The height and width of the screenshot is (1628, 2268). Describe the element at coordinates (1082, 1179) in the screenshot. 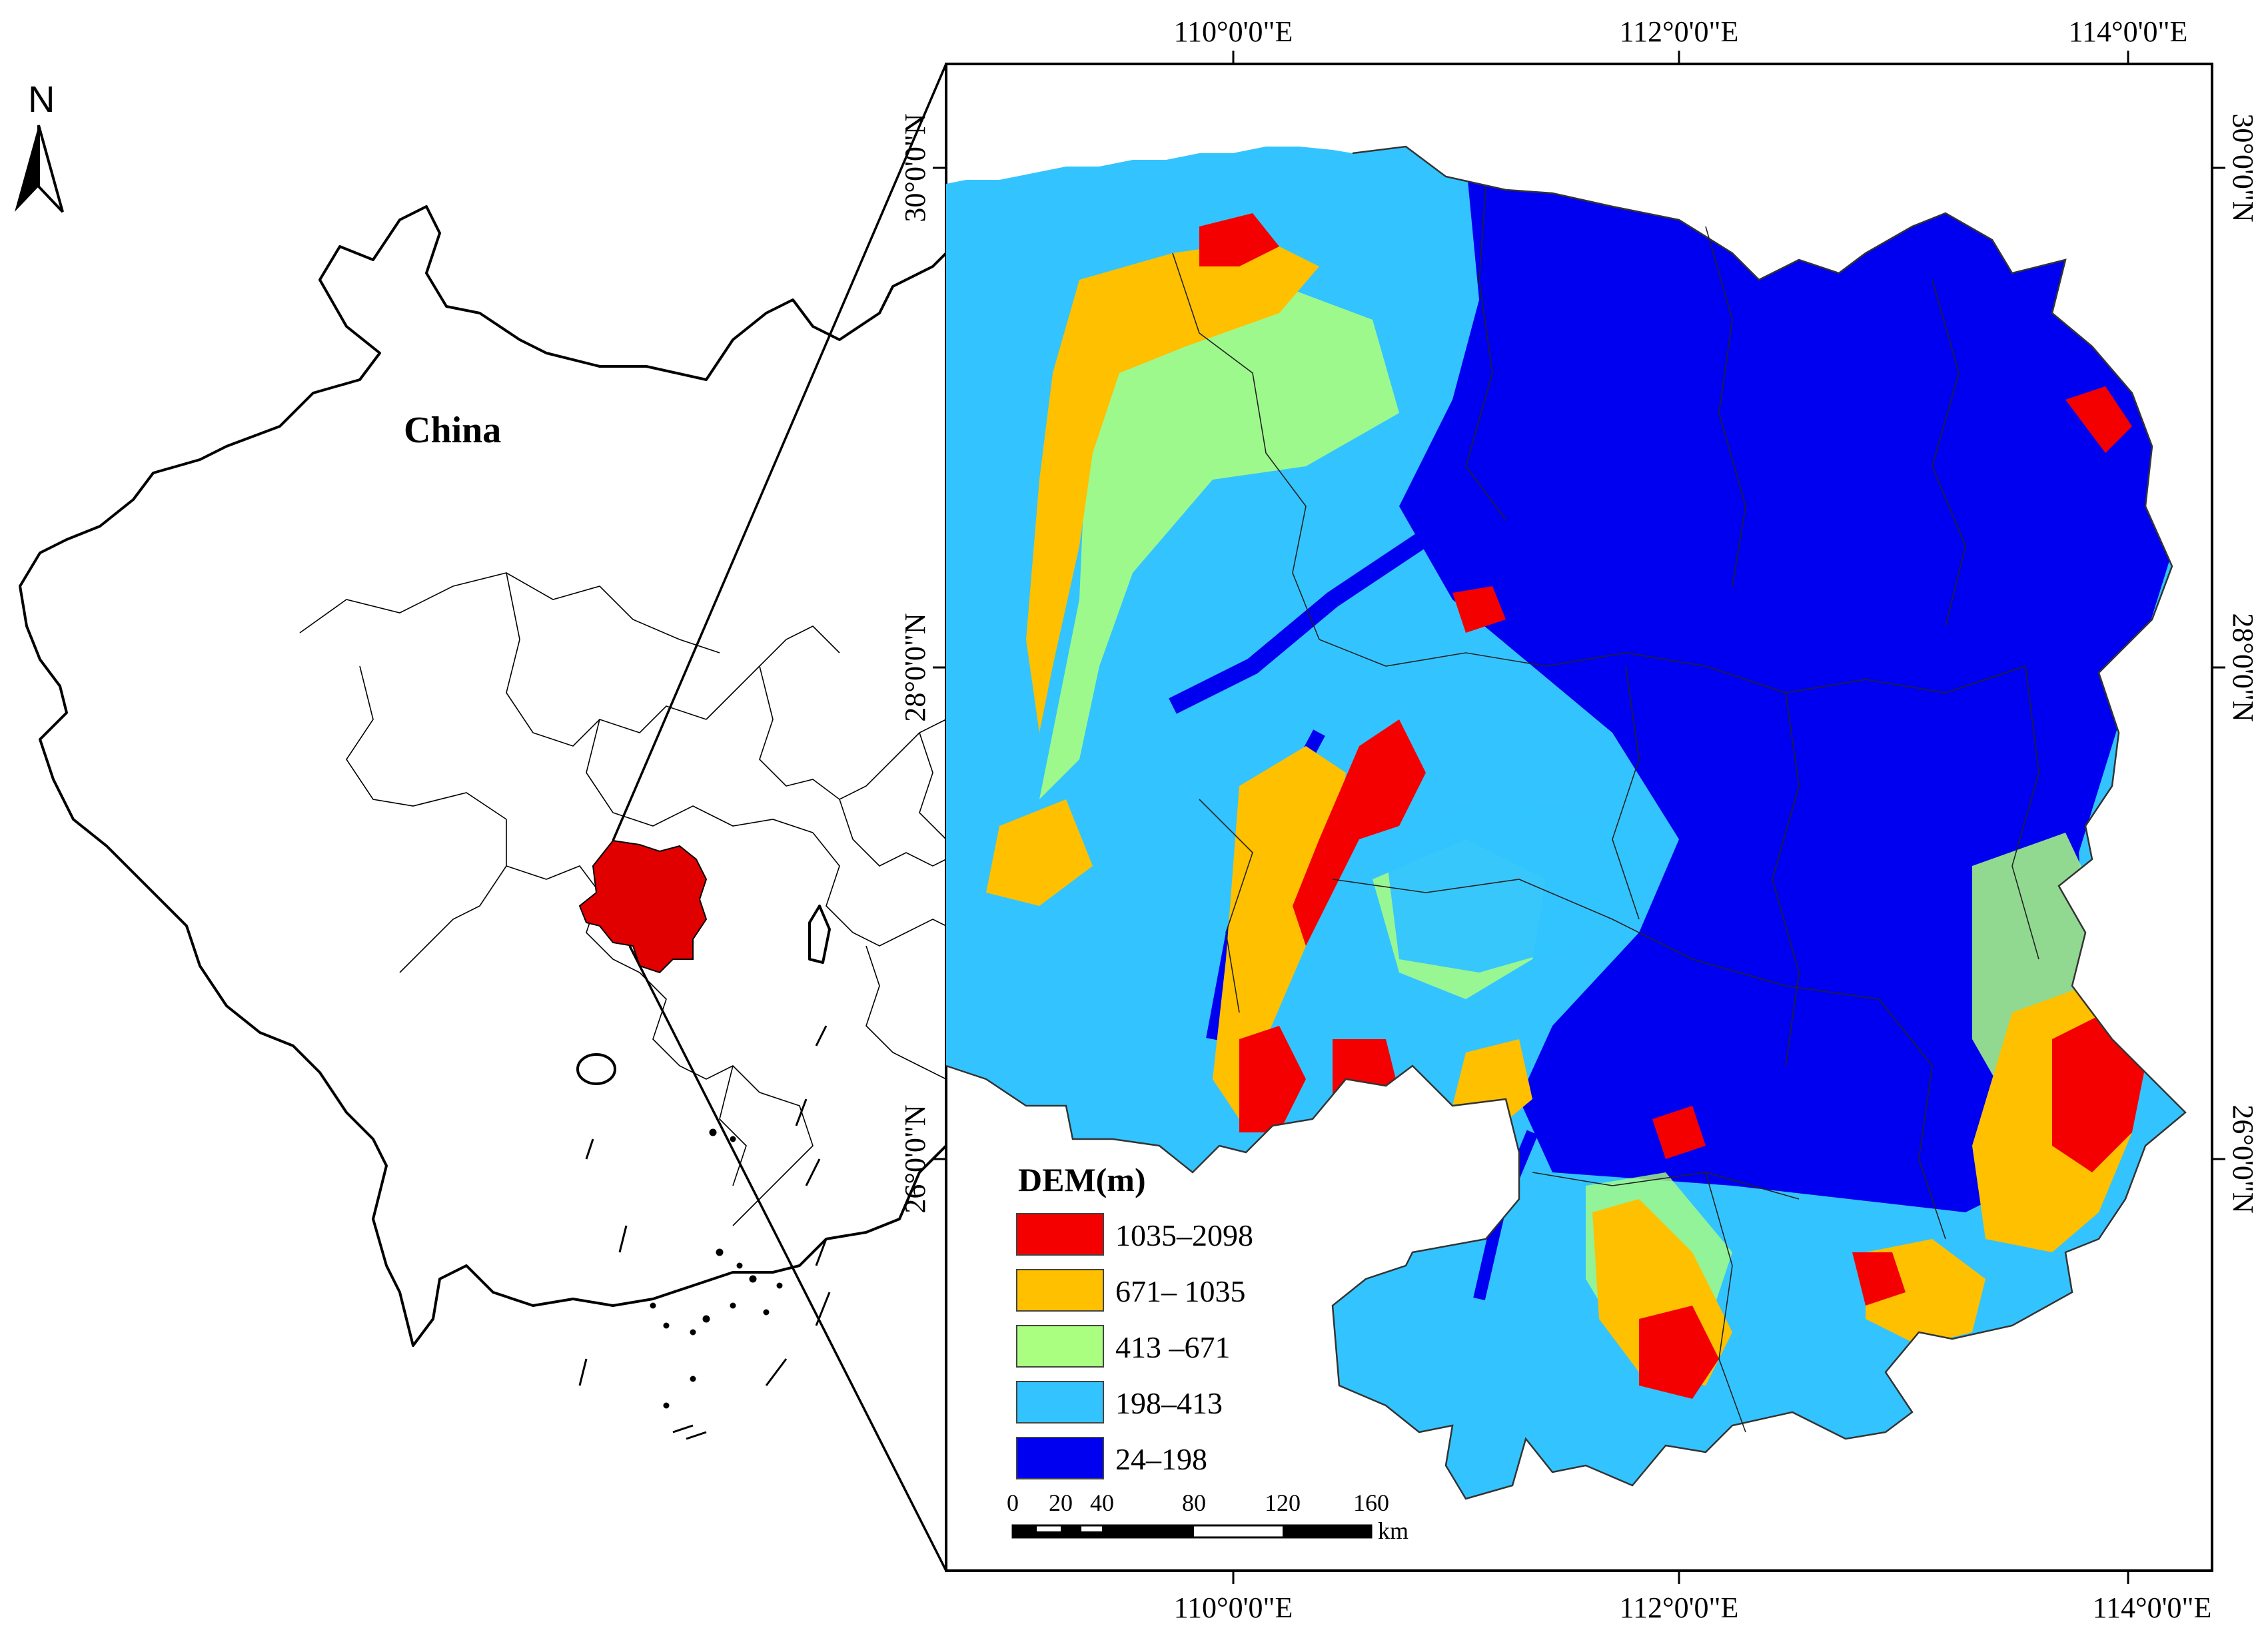

I see `legend-title: DEM(m)` at that location.